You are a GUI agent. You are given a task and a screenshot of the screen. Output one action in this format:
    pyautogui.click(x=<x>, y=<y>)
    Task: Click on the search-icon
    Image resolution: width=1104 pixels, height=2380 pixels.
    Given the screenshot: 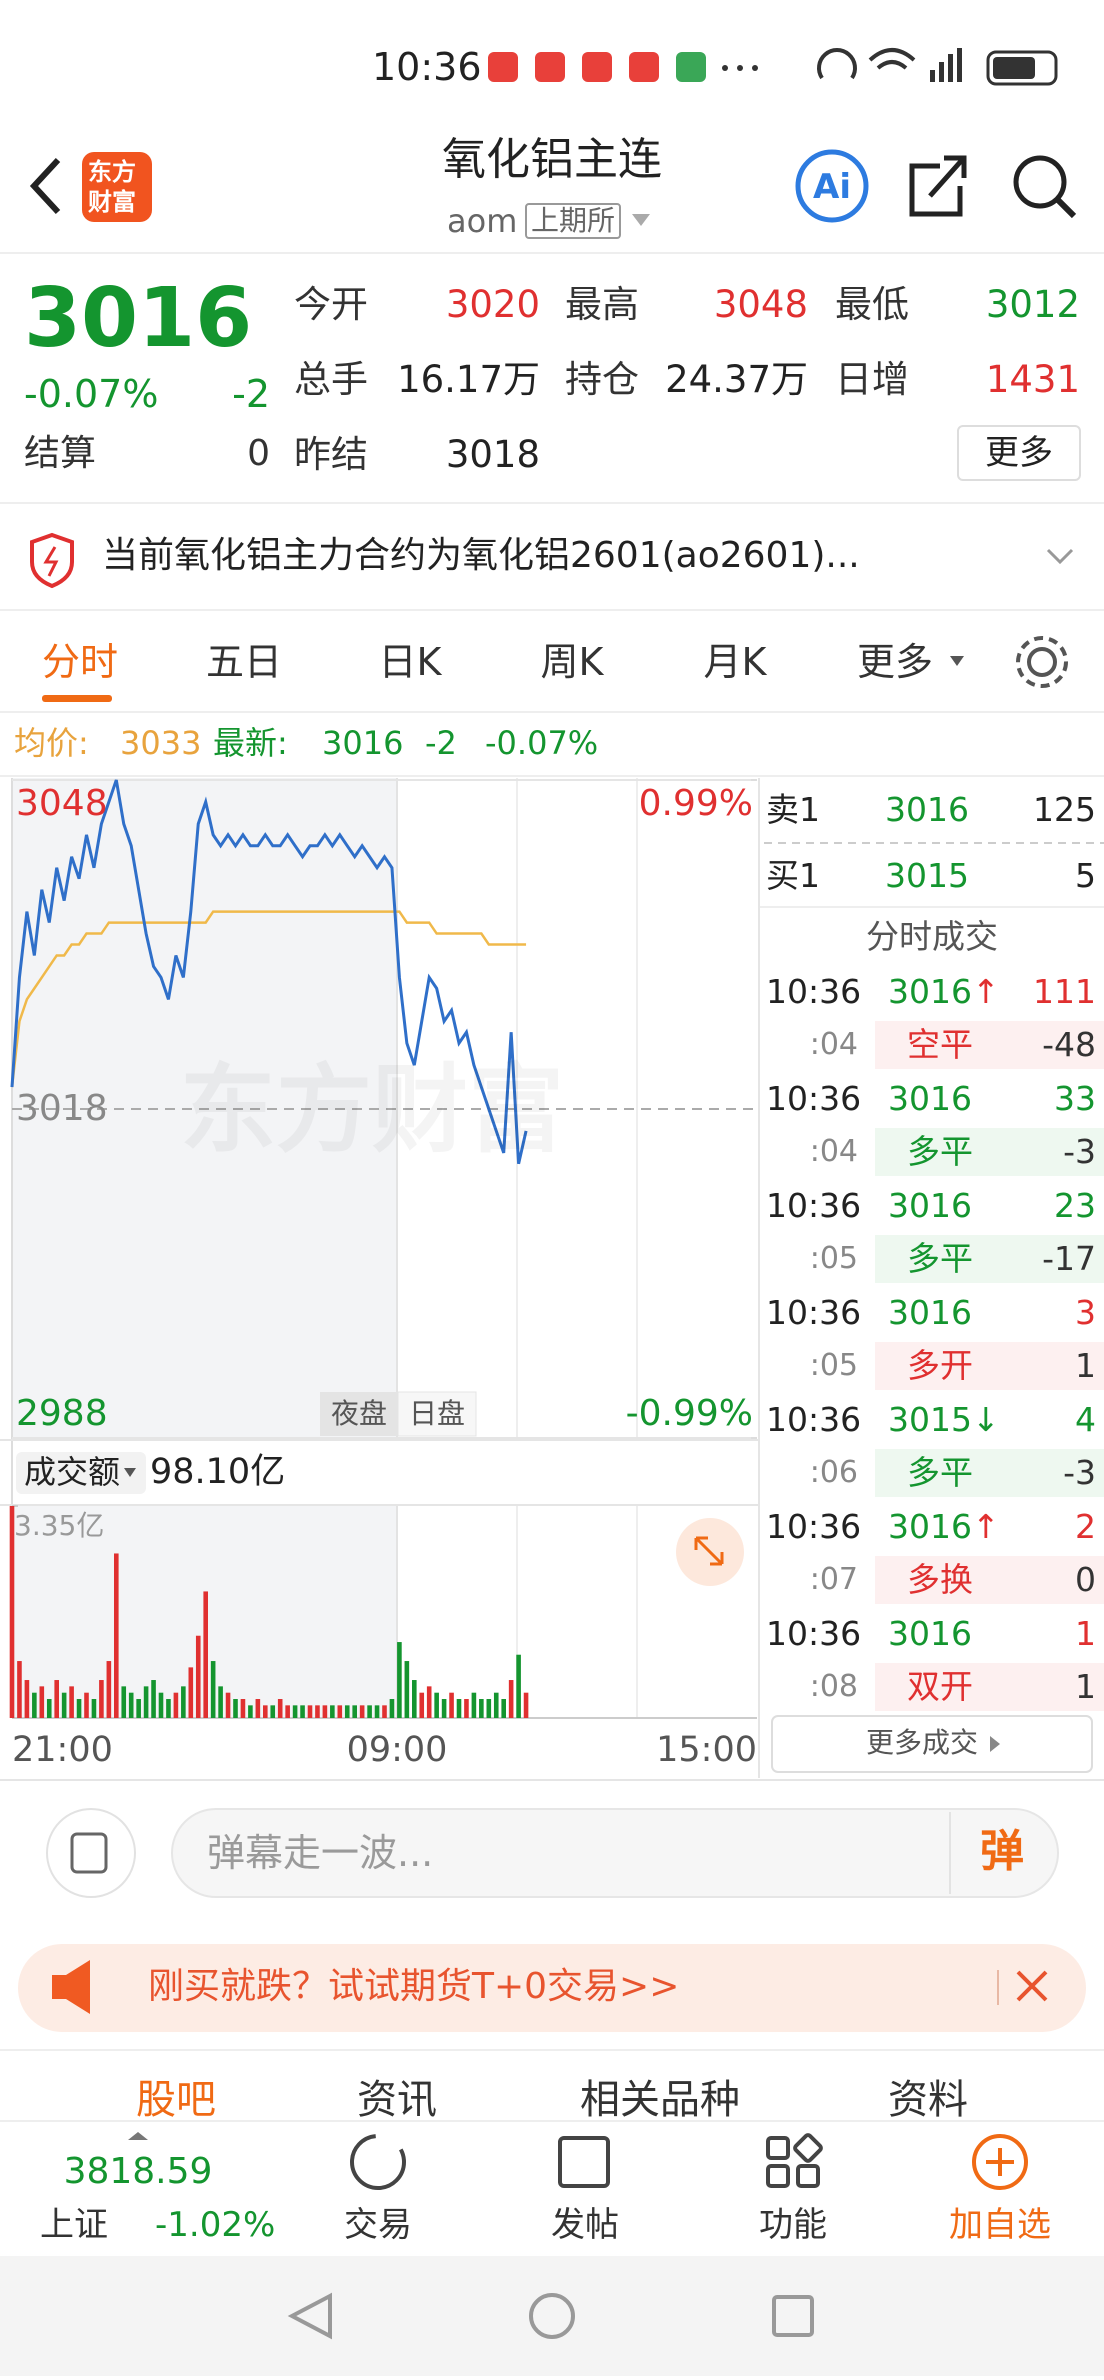 What is the action you would take?
    pyautogui.click(x=1040, y=182)
    